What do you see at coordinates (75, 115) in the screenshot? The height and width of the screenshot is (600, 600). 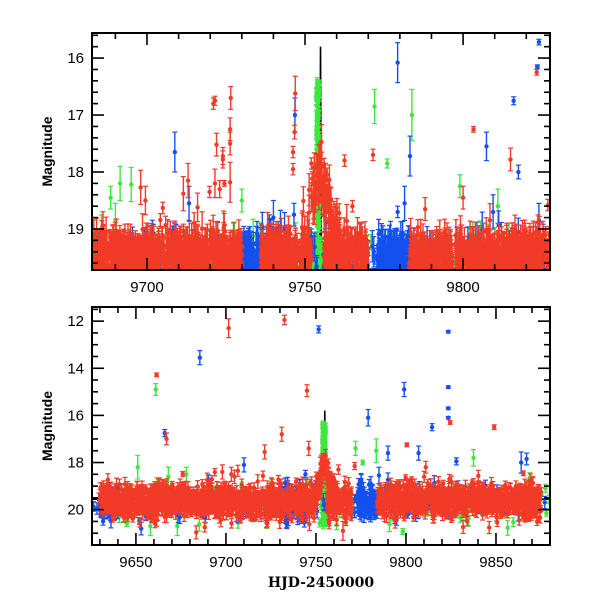 I see `y-tick-label: 17` at bounding box center [75, 115].